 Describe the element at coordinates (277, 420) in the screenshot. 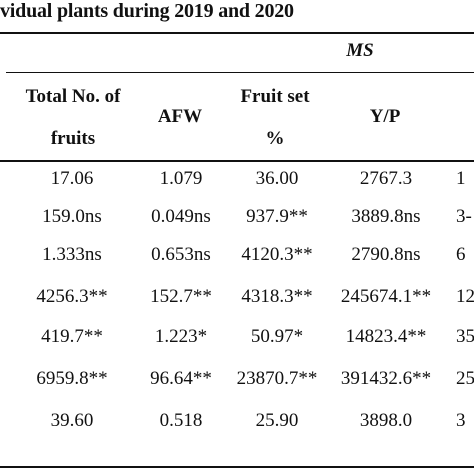

I see `table-cell-fruit-set: 25.90` at that location.